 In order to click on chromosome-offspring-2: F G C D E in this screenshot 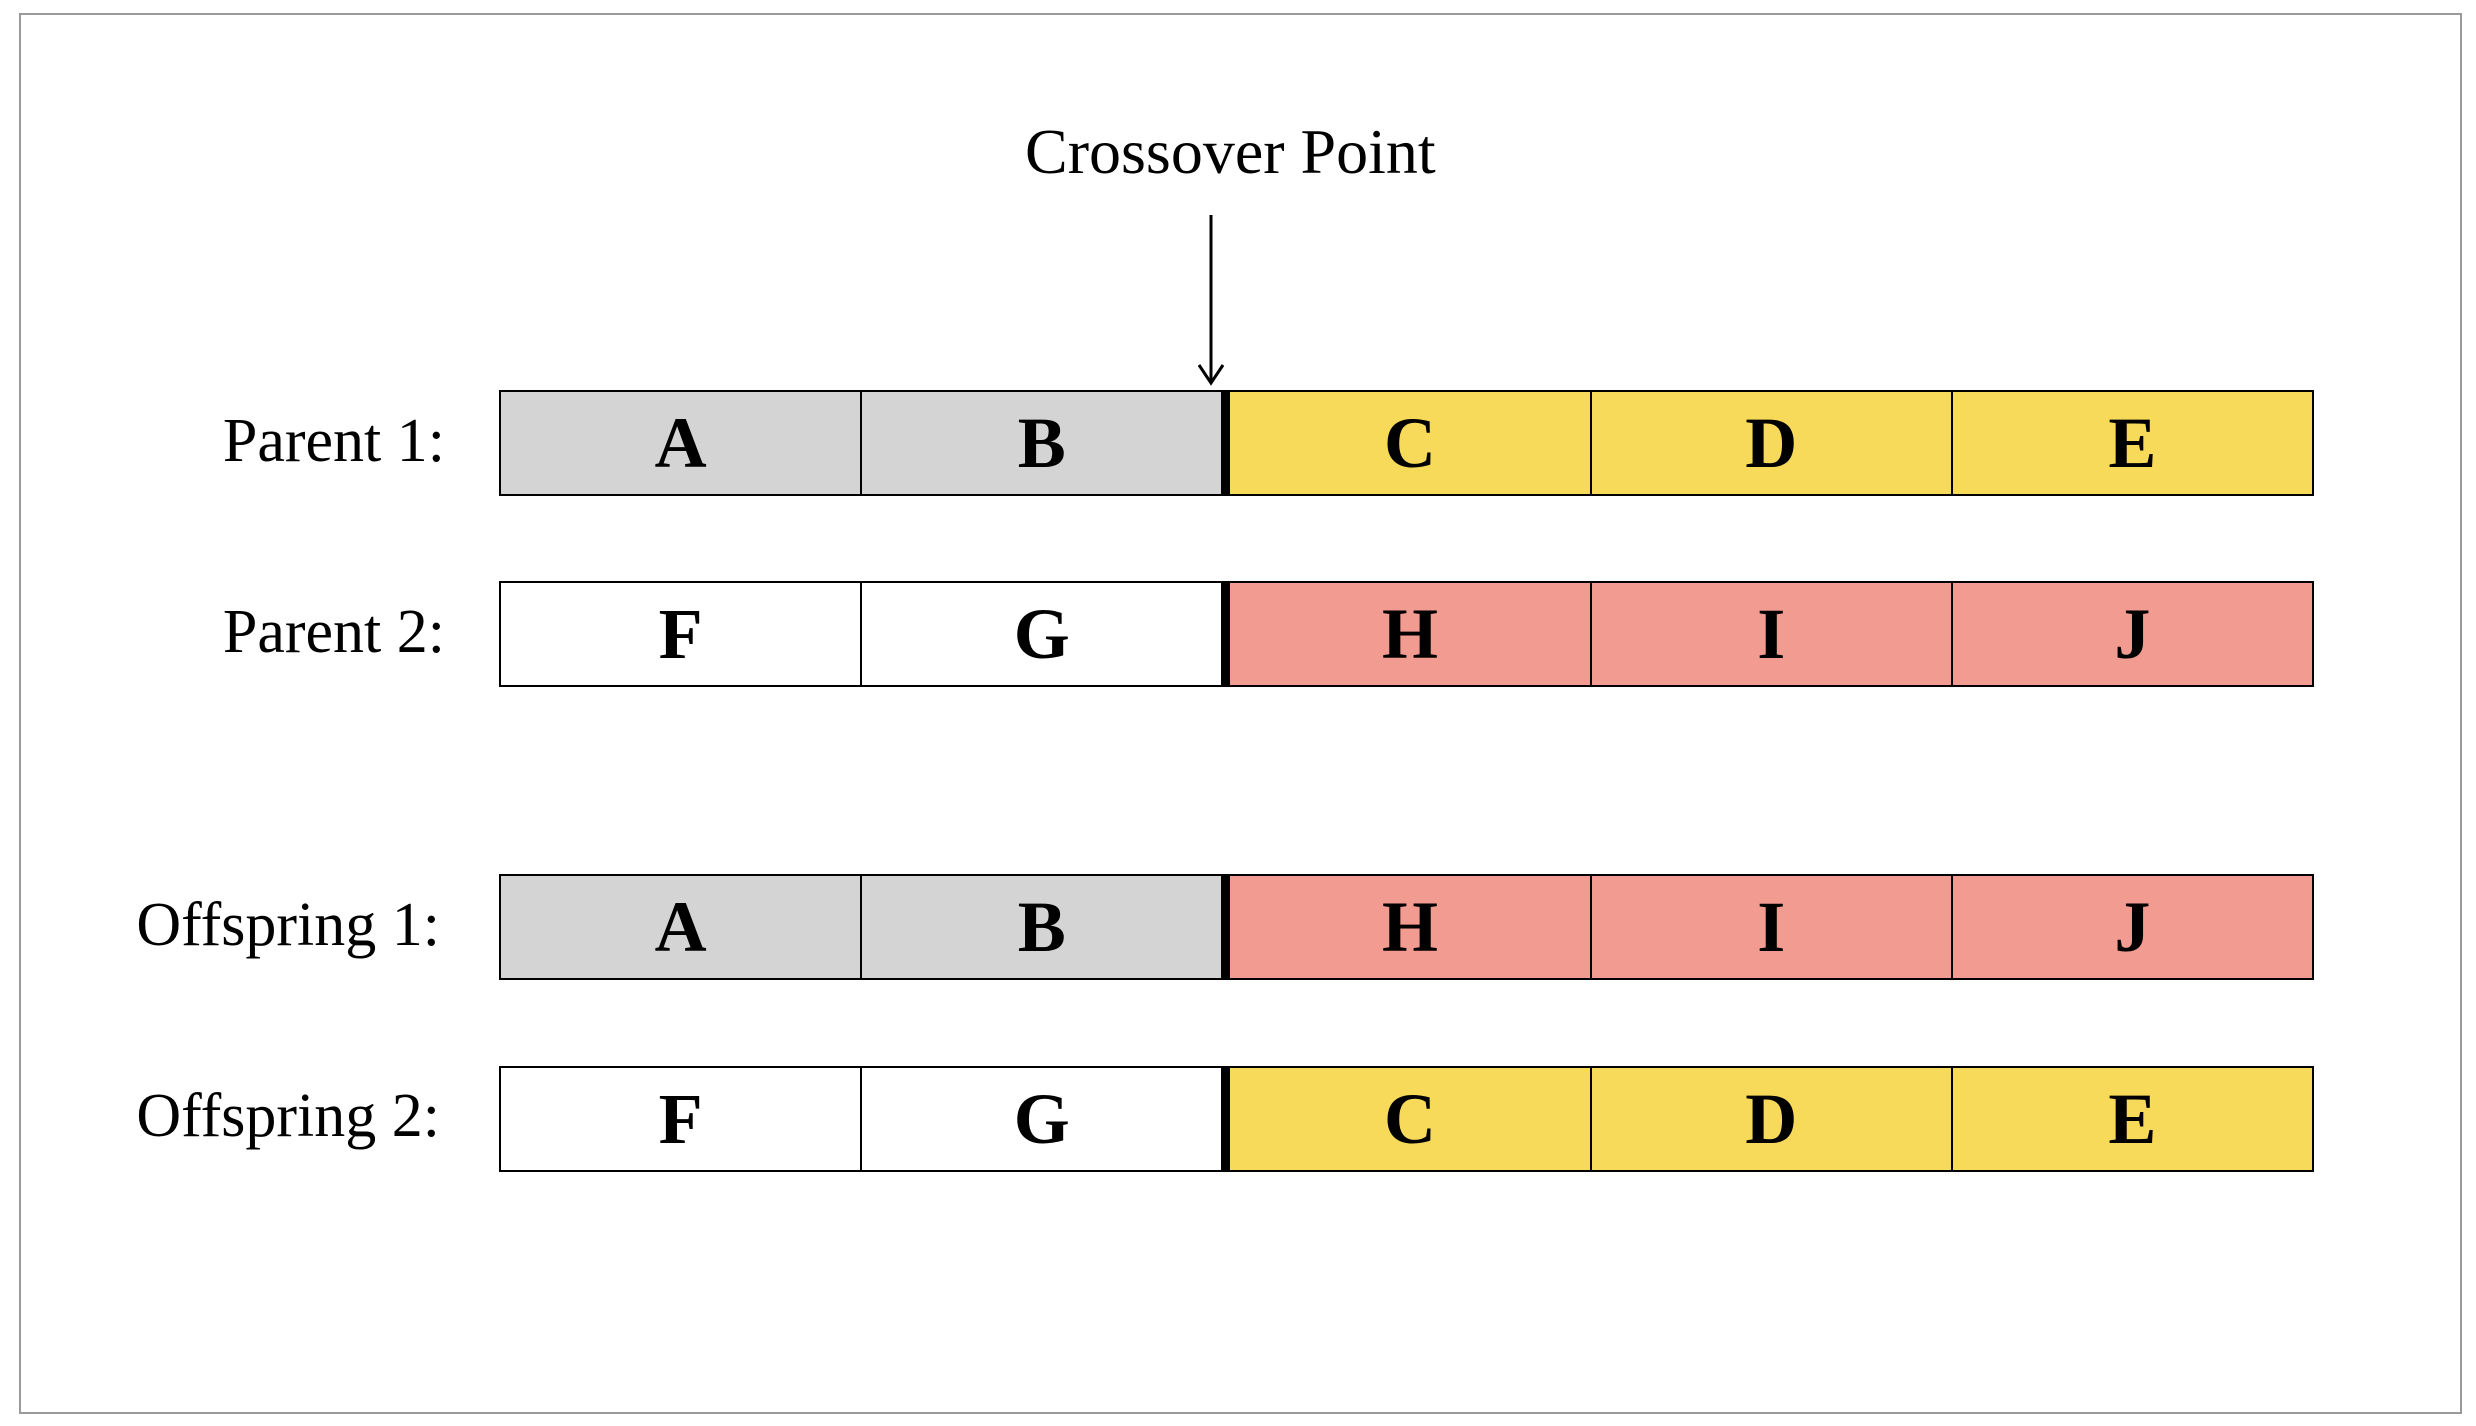, I will do `click(1406, 1119)`.